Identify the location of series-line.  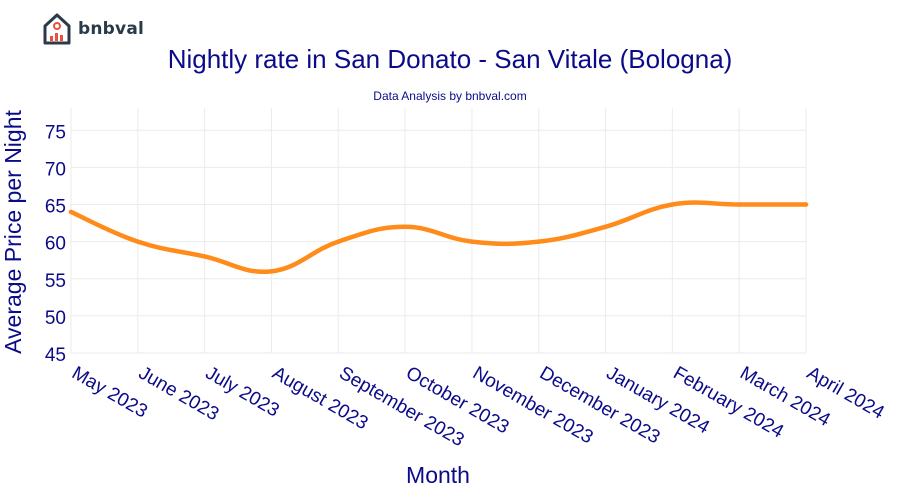
(438, 237).